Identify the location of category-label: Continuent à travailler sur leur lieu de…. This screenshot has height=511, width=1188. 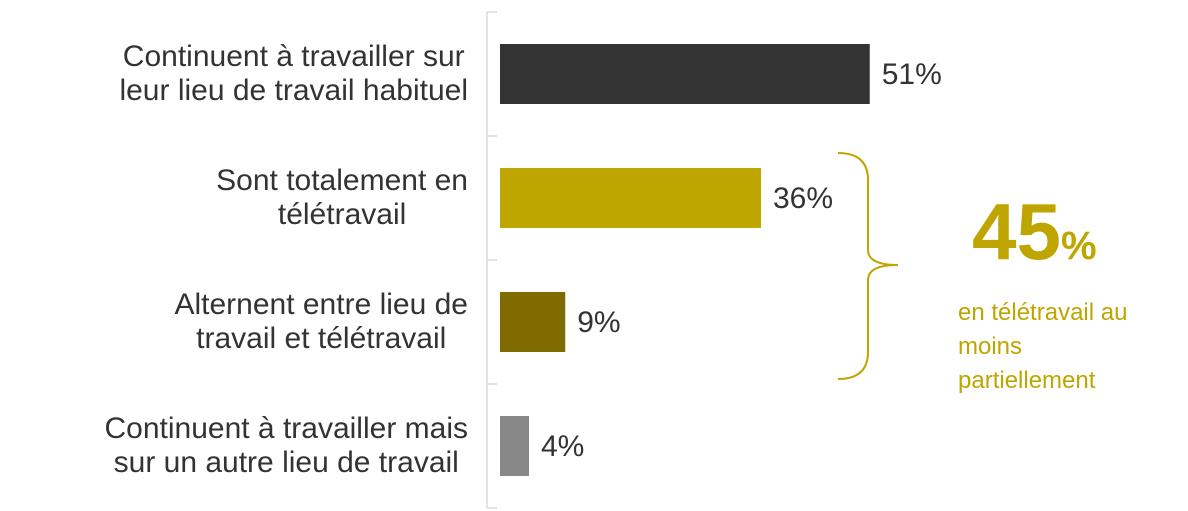
(234, 74).